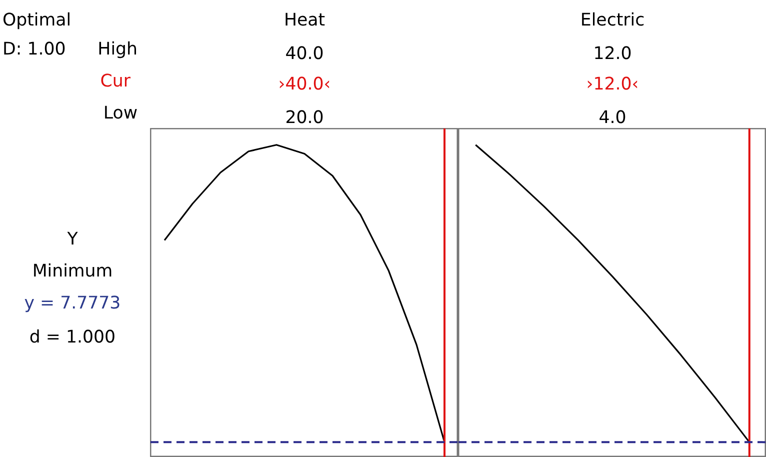  What do you see at coordinates (72, 240) in the screenshot?
I see `text: Y` at bounding box center [72, 240].